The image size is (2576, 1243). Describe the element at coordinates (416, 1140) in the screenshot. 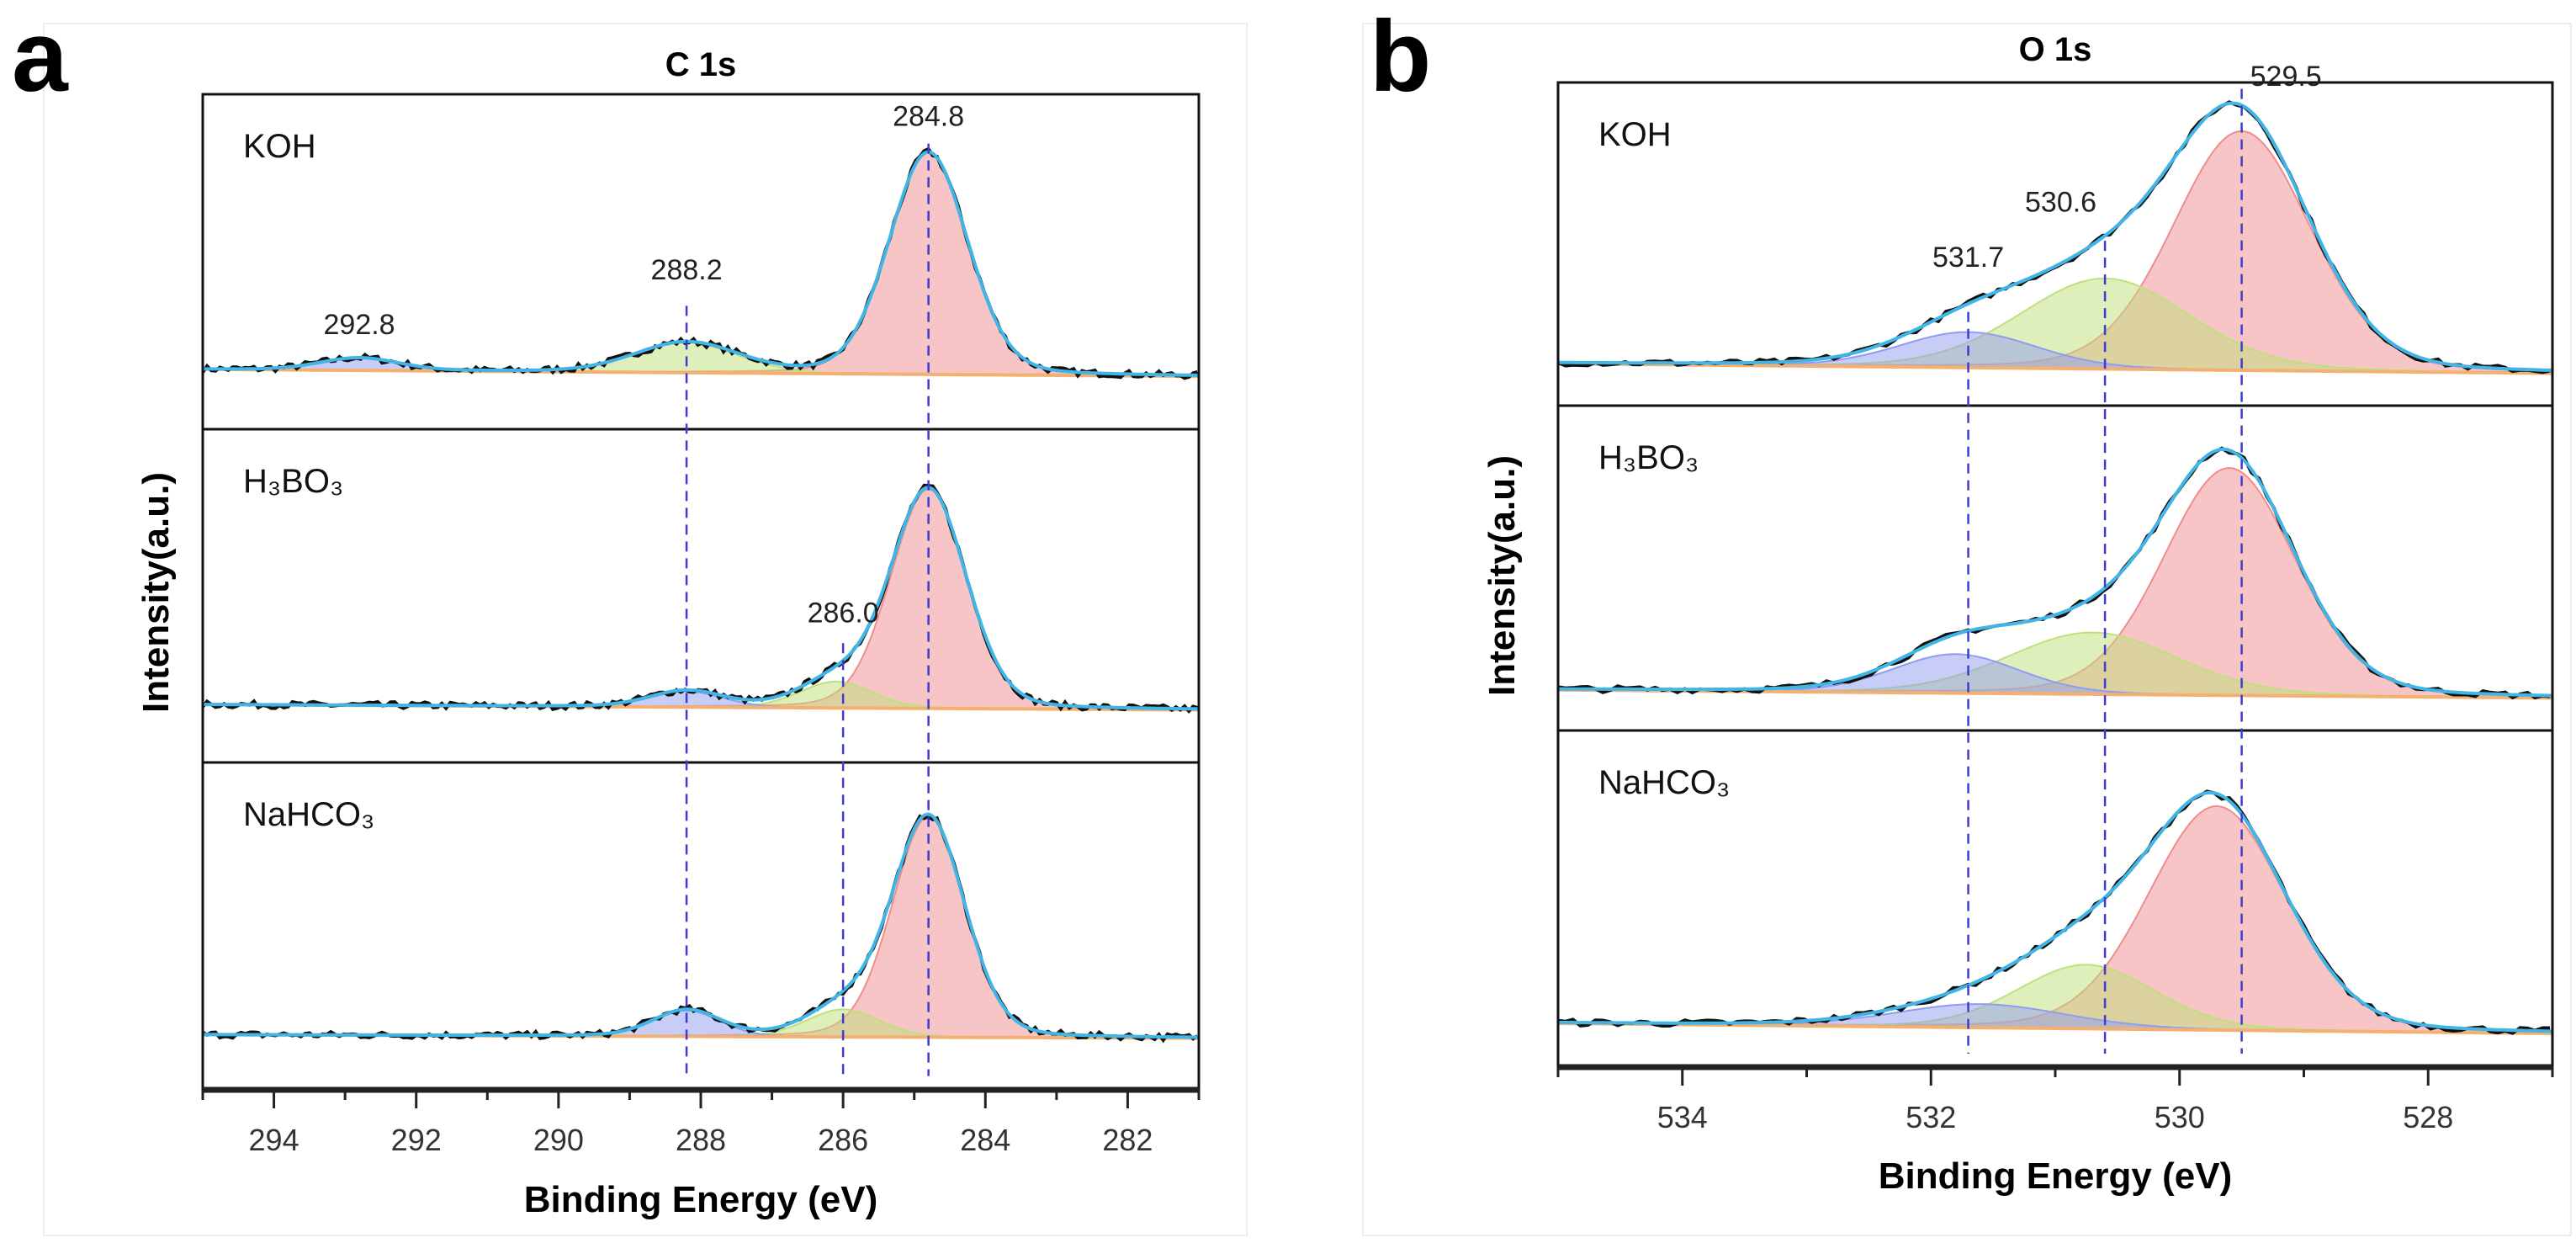

I see `x-tick-label: 292` at that location.